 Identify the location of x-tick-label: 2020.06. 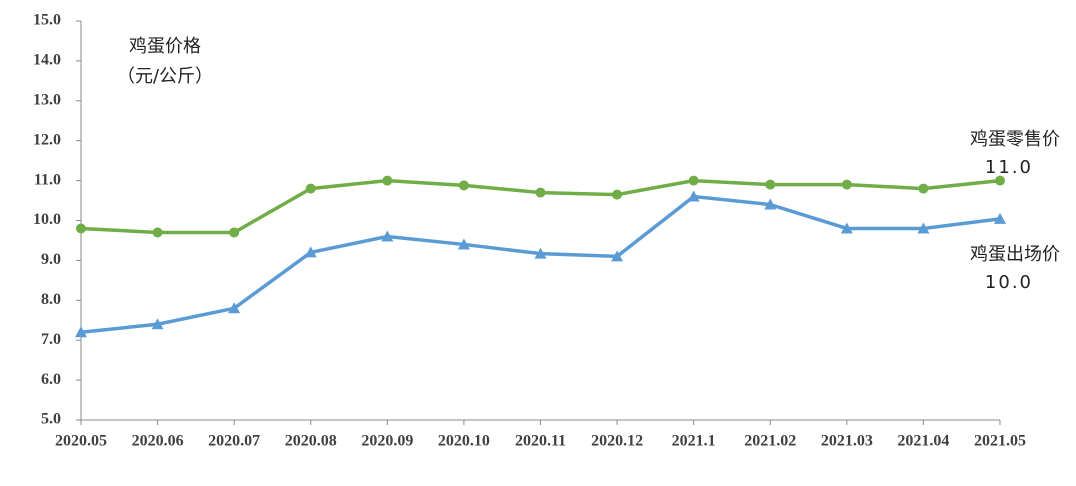
(158, 441).